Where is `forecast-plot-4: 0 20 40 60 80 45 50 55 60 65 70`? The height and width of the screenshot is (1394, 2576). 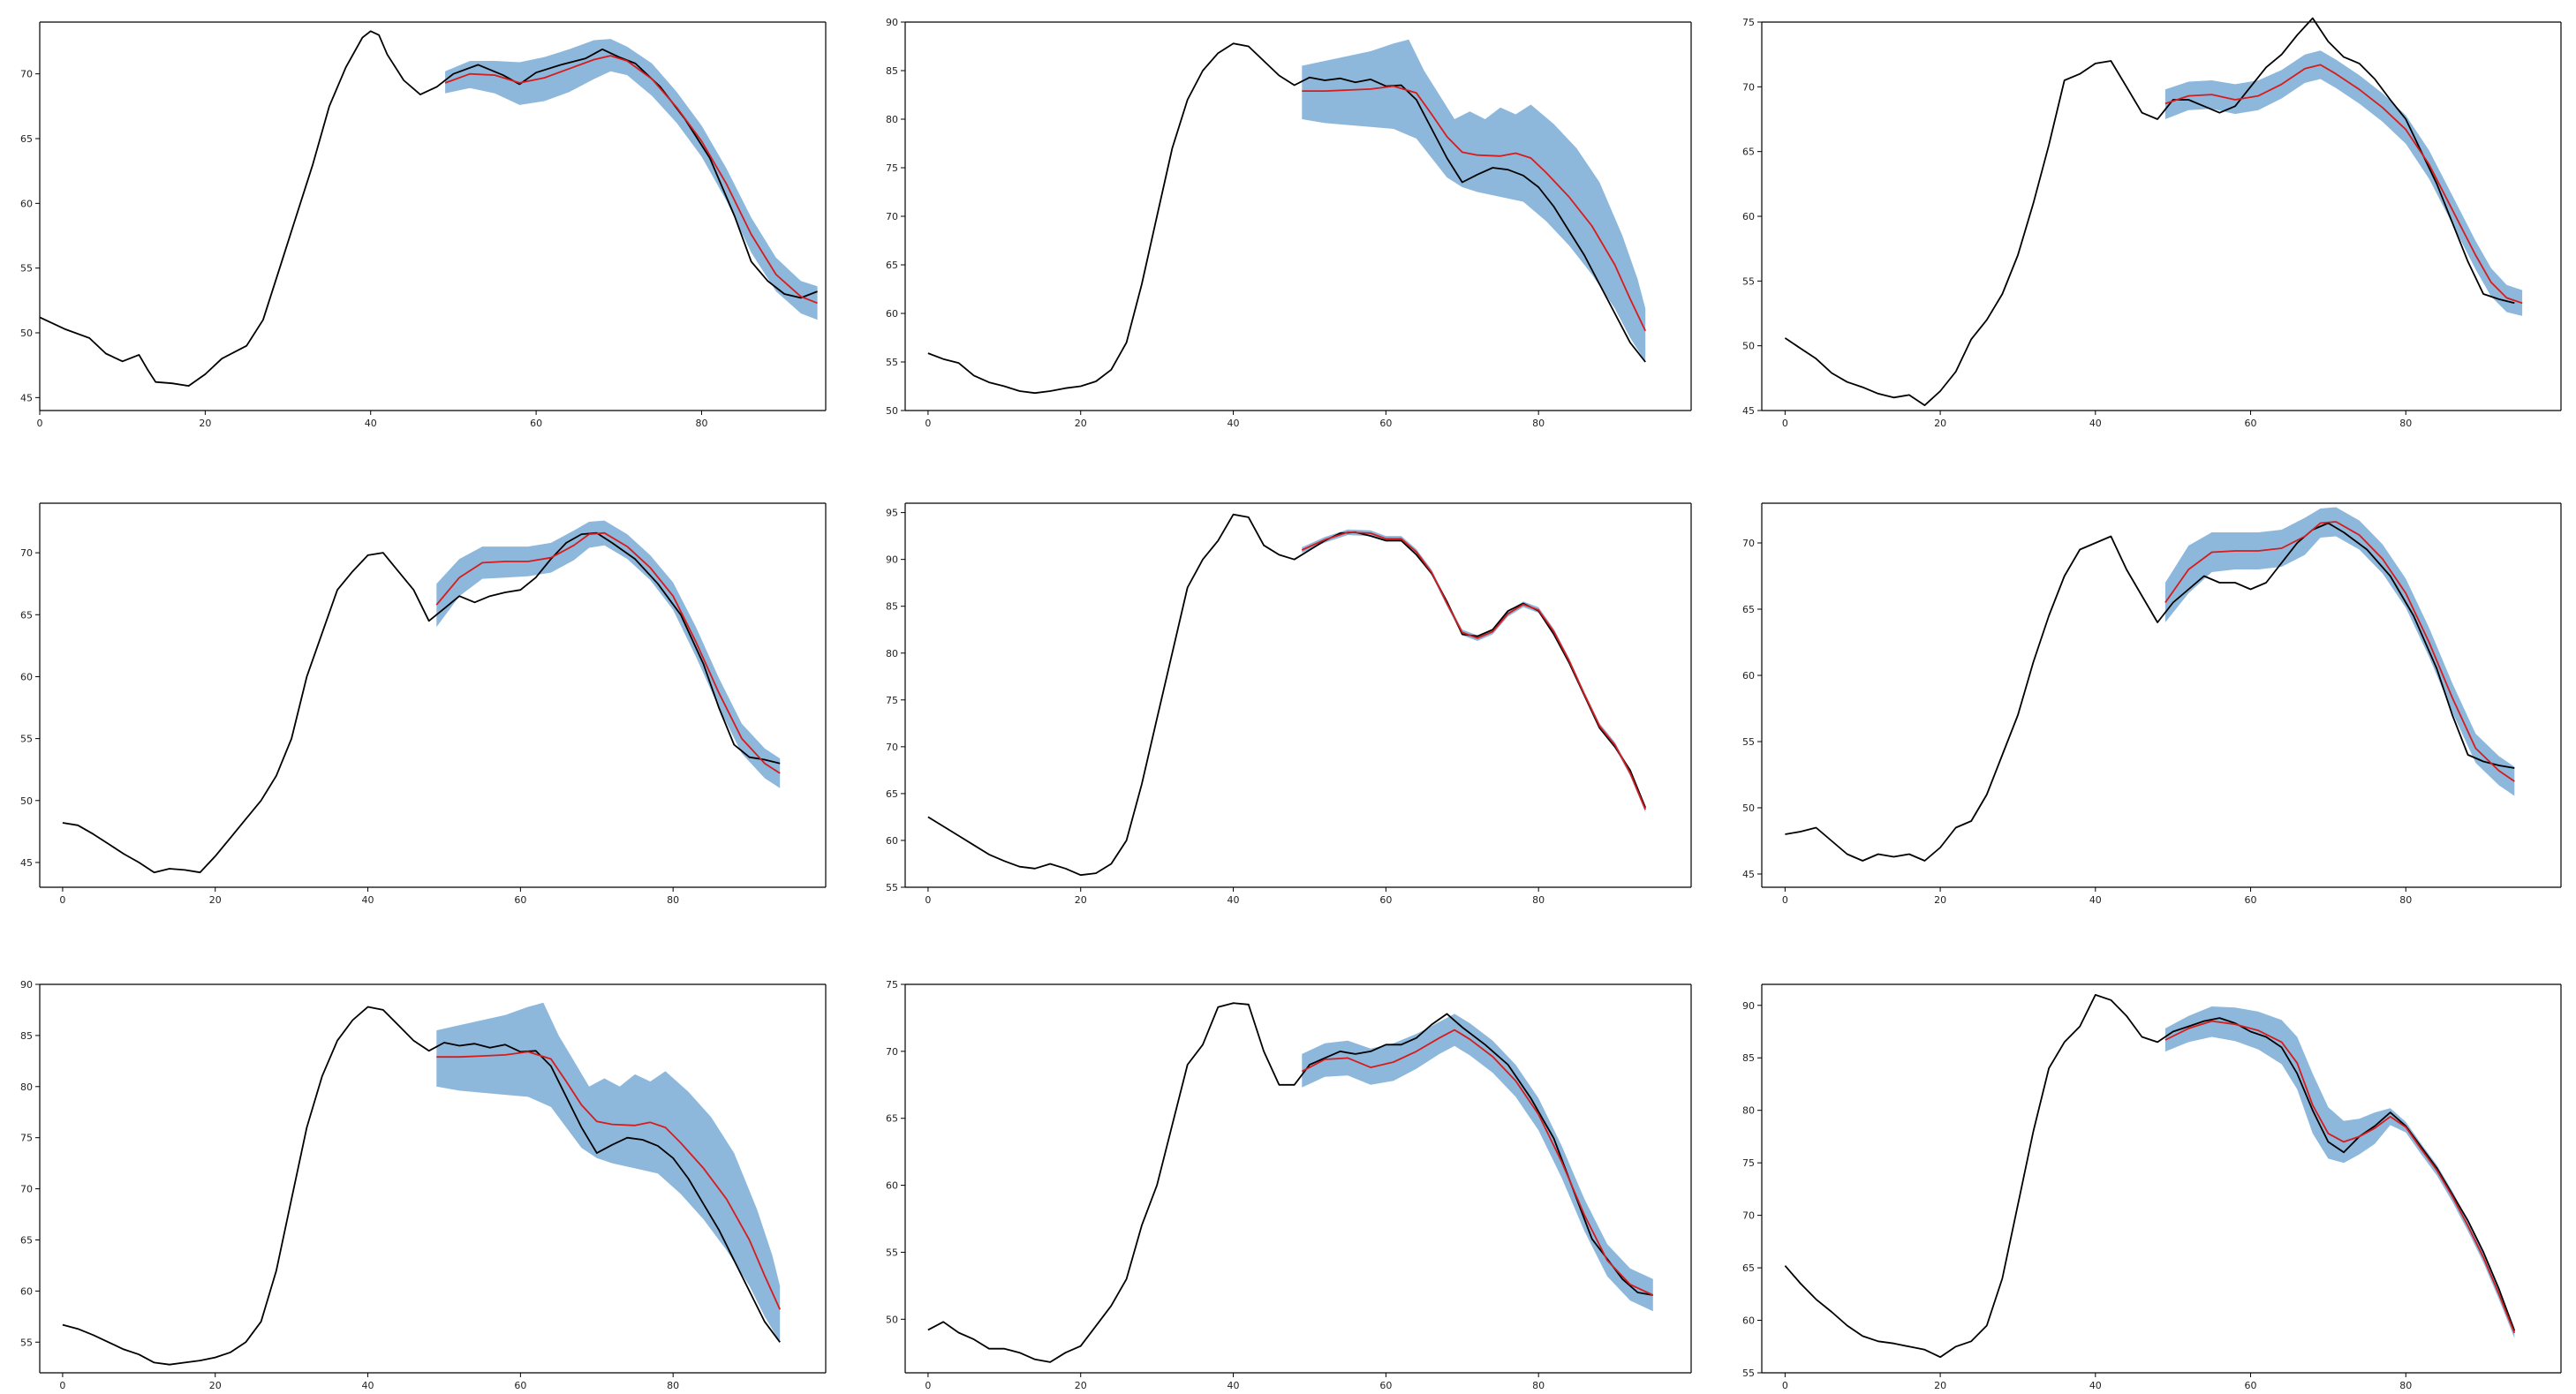 forecast-plot-4: 0 20 40 60 80 45 50 55 60 65 70 is located at coordinates (423, 704).